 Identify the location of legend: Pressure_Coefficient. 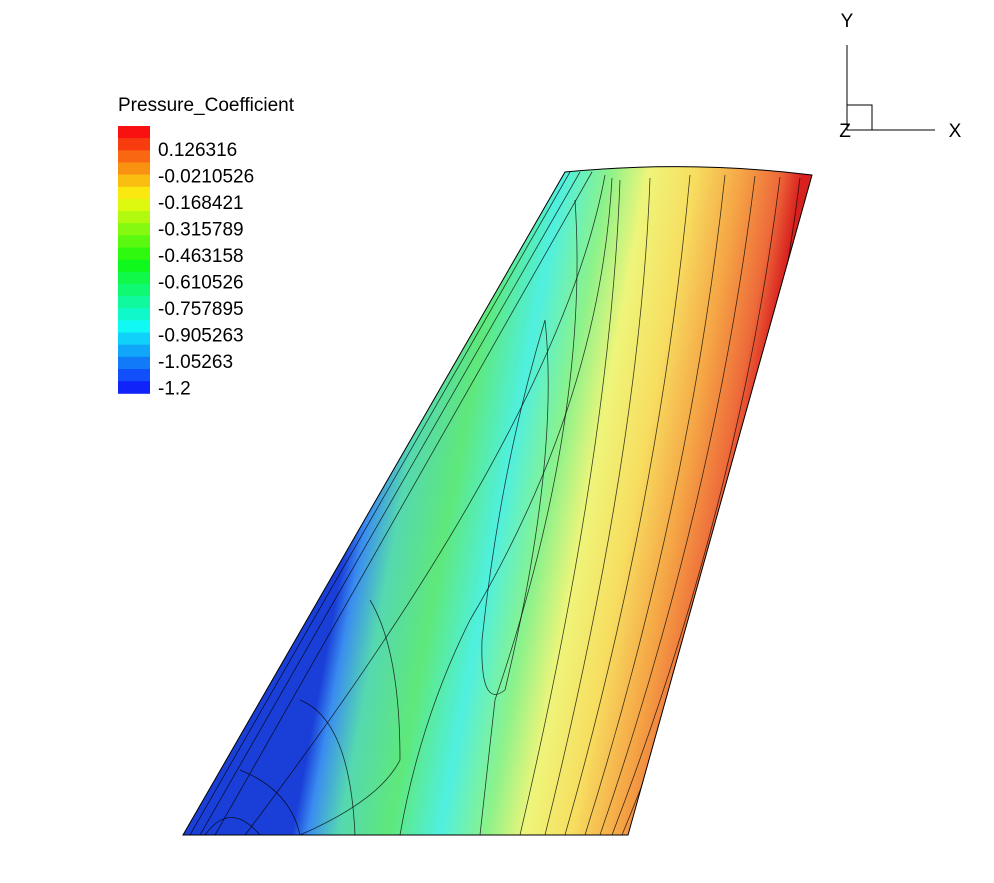
(206, 244).